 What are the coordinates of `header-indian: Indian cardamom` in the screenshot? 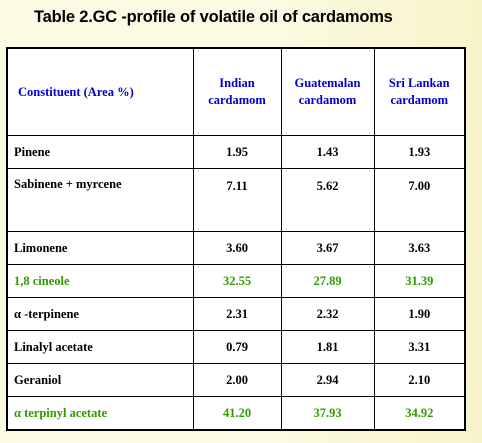 It's located at (237, 91).